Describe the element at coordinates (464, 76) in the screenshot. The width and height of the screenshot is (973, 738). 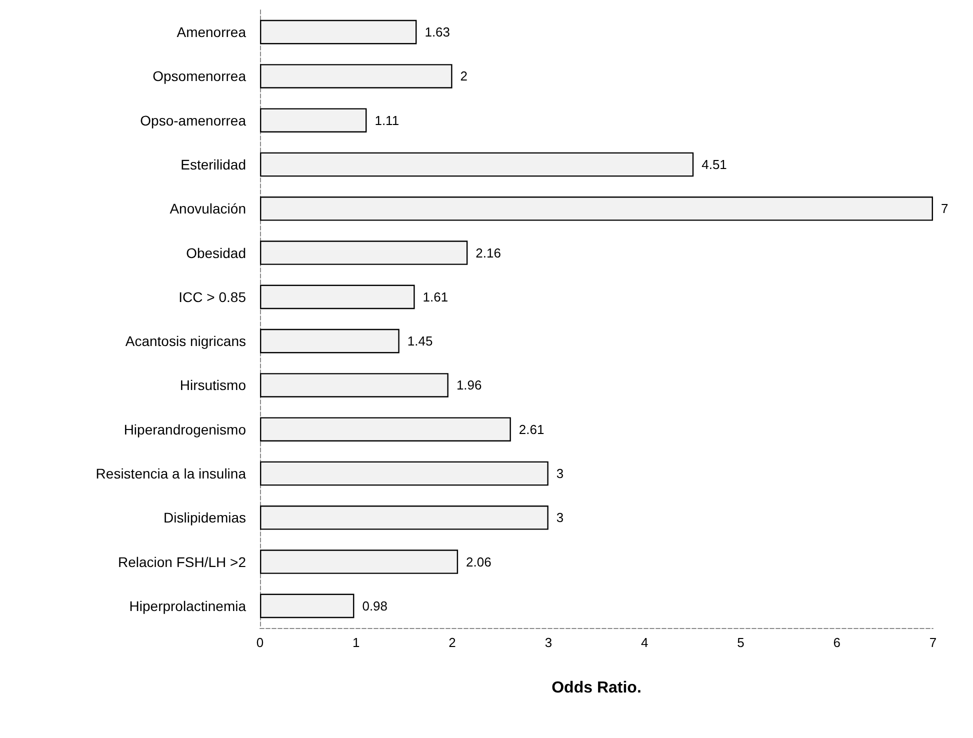
I see `data-label: 2` at that location.